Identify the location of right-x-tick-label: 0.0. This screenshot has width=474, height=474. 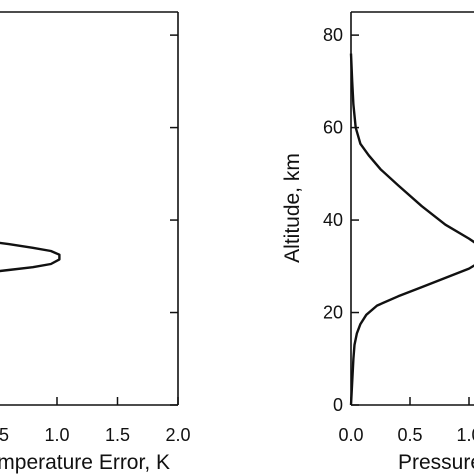
(350, 435).